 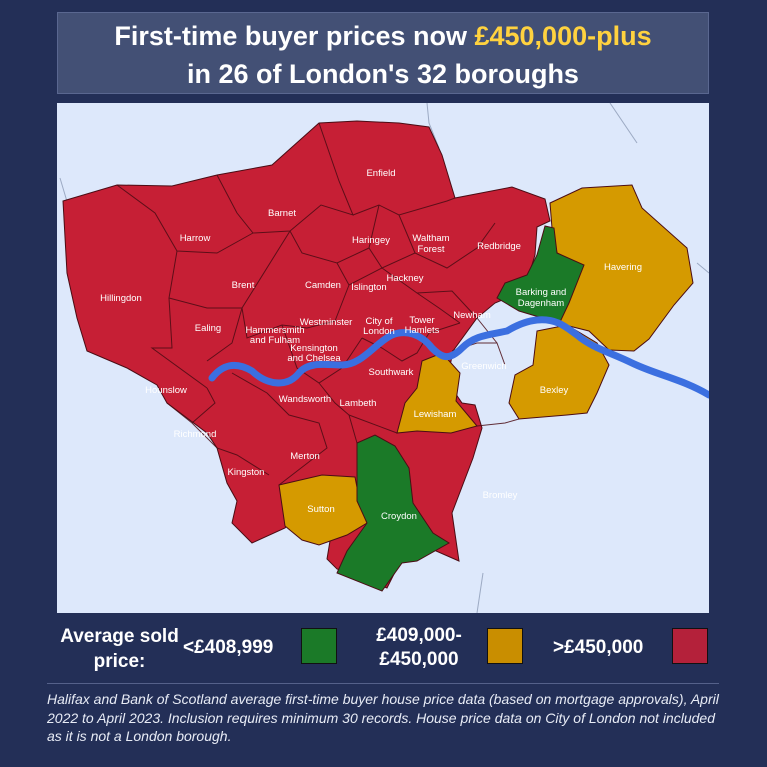 I want to click on label-redbridge: Redbridge, so click(x=499, y=246).